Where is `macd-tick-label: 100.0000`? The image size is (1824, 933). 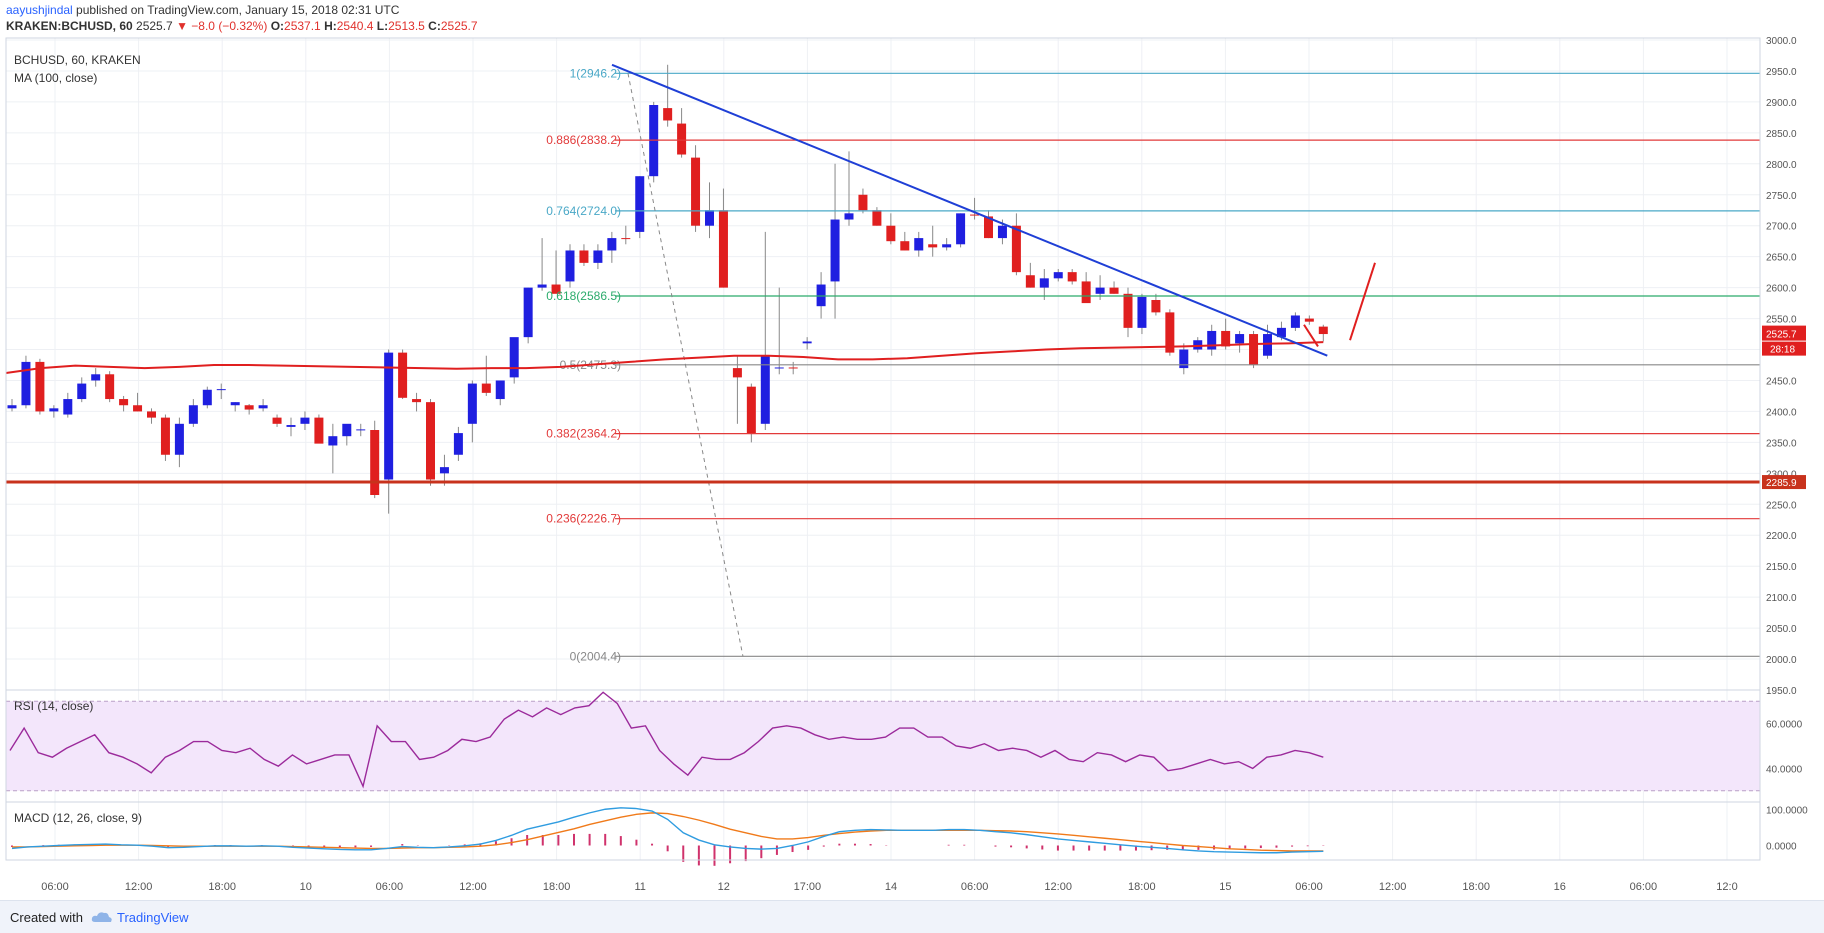
macd-tick-label: 100.0000 is located at coordinates (1787, 810).